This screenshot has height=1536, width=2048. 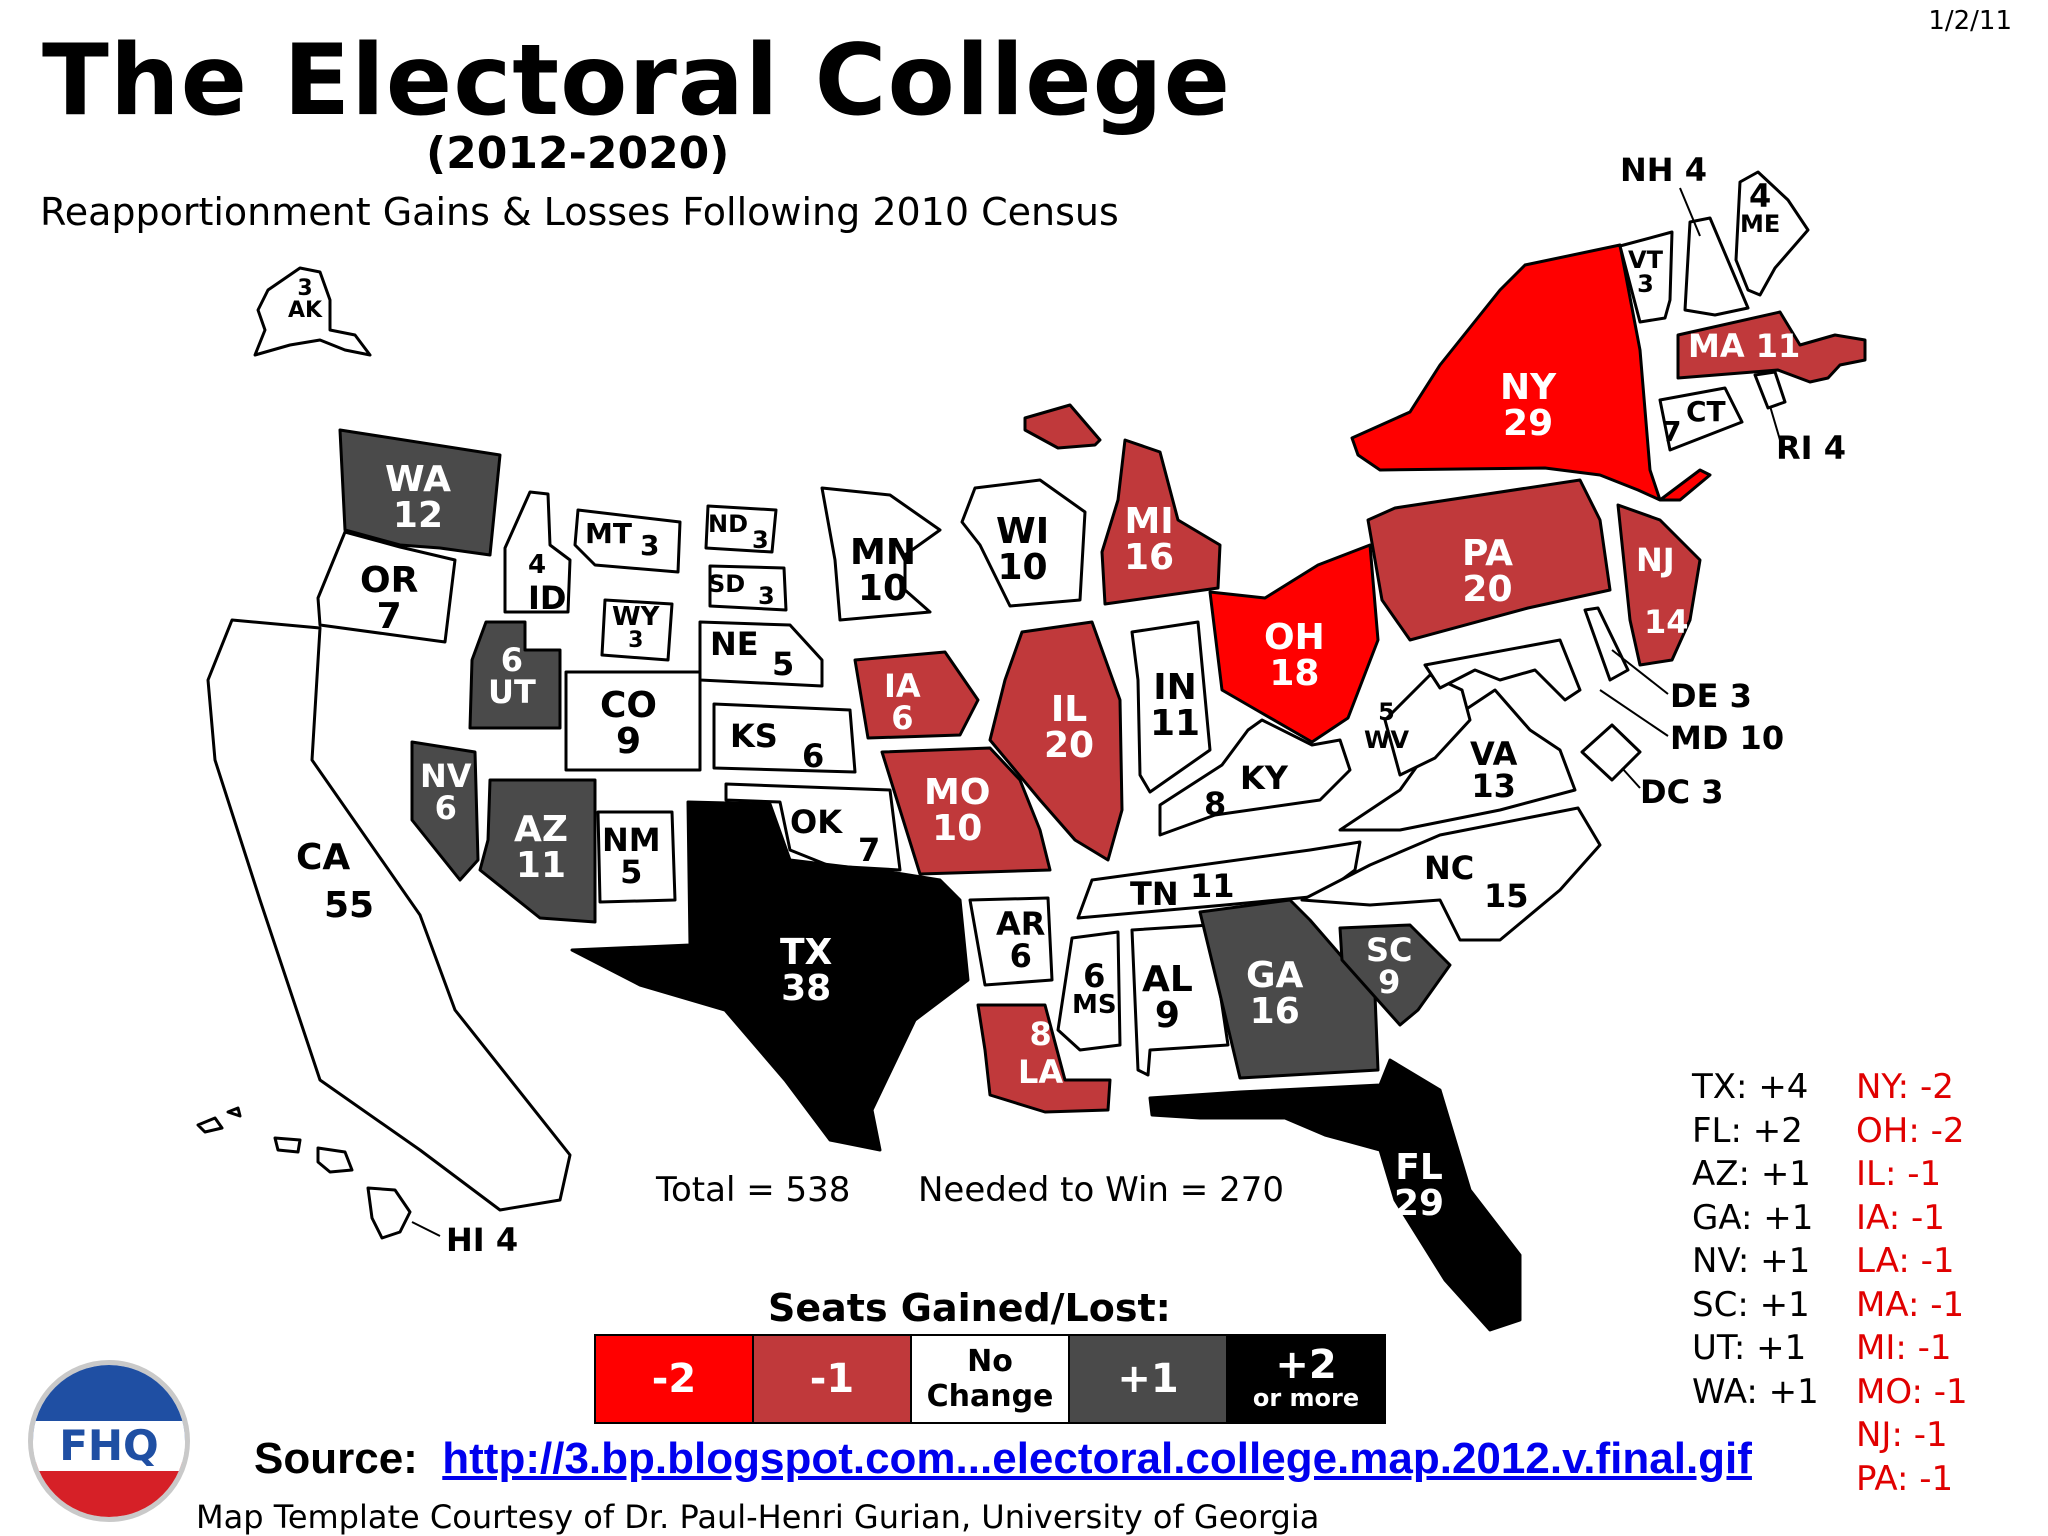 What do you see at coordinates (1101, 1190) in the screenshot?
I see `needed-label: Needed to Win = 270` at bounding box center [1101, 1190].